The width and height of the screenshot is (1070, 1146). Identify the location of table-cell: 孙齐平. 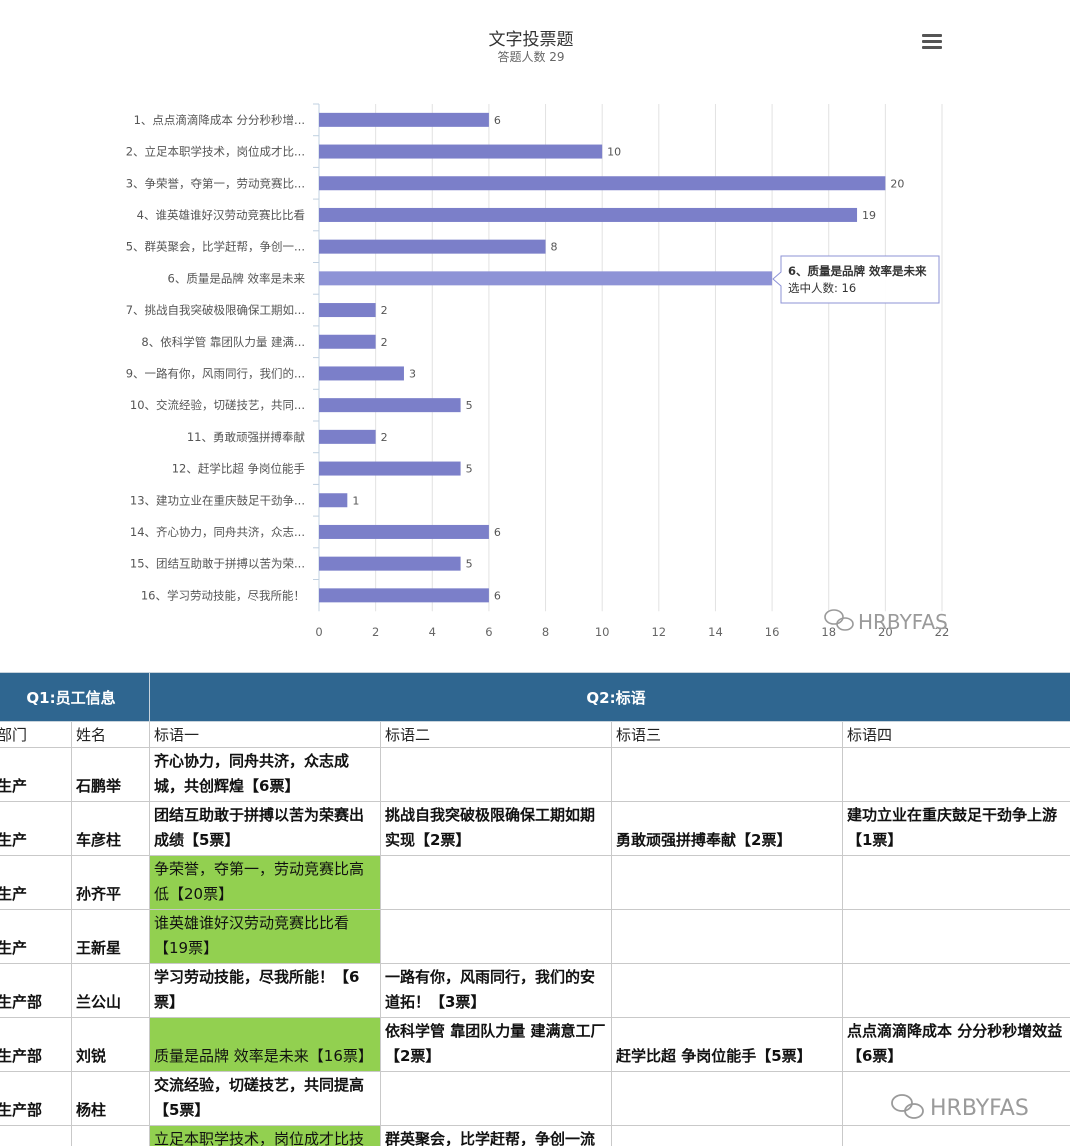
(110, 882).